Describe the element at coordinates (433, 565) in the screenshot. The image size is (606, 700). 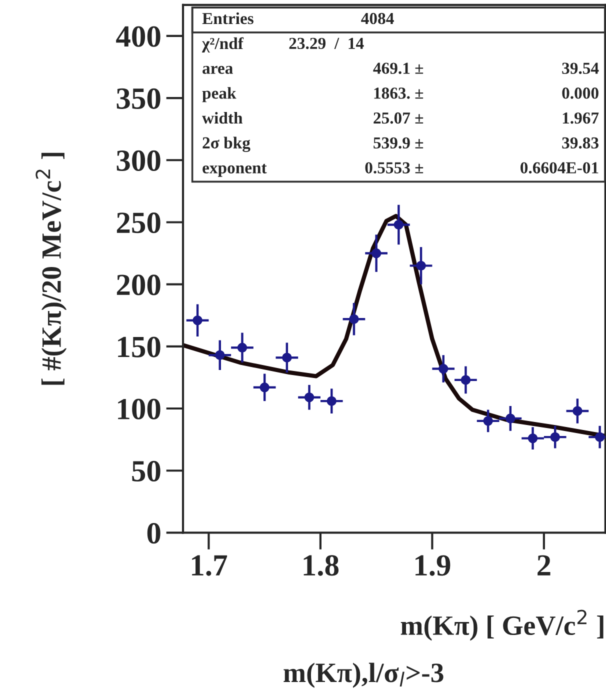
I see `x-tick-label: 1.9` at that location.